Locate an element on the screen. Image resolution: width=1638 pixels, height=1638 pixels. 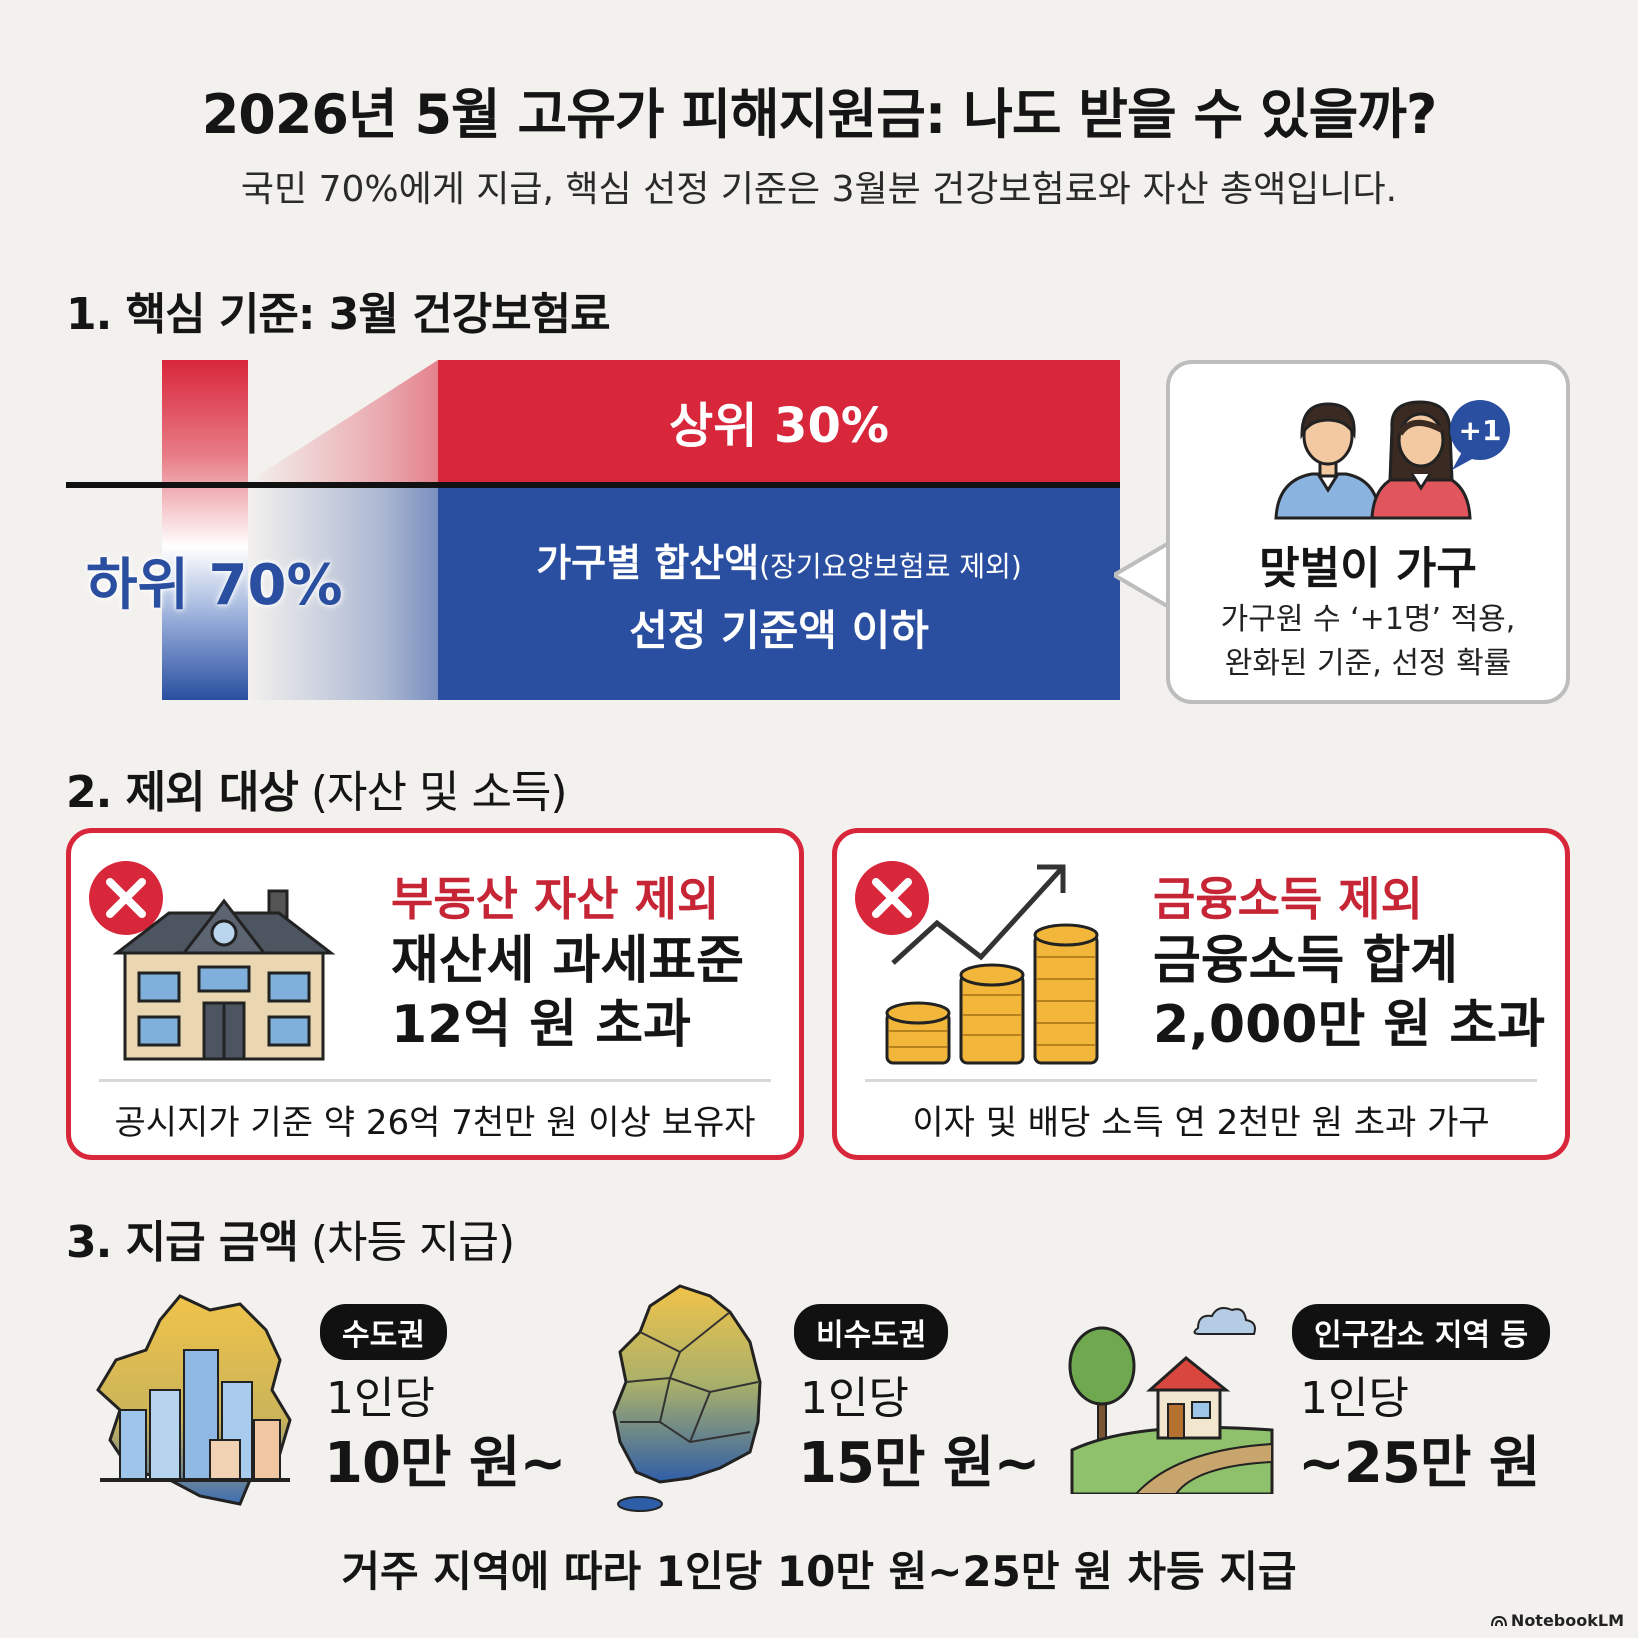
region-per-depopulation: 1인당 is located at coordinates (1354, 1398).